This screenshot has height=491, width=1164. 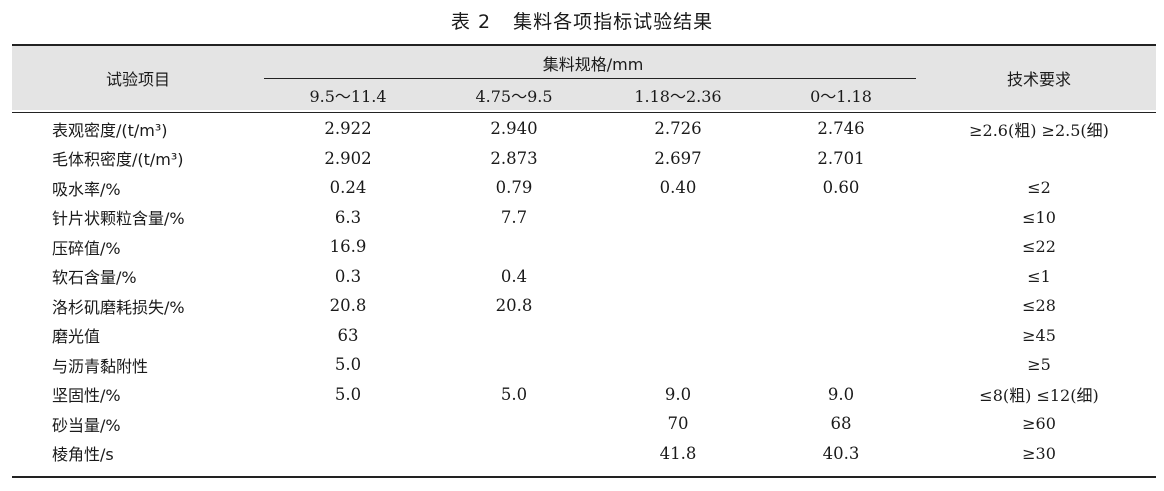 I want to click on header-requirement: 技术要求, so click(x=1039, y=79).